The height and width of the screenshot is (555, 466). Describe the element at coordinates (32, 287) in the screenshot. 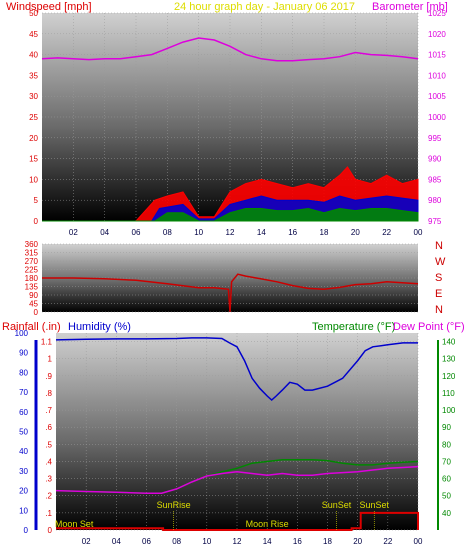

I see `direction-tick-label: 135` at that location.